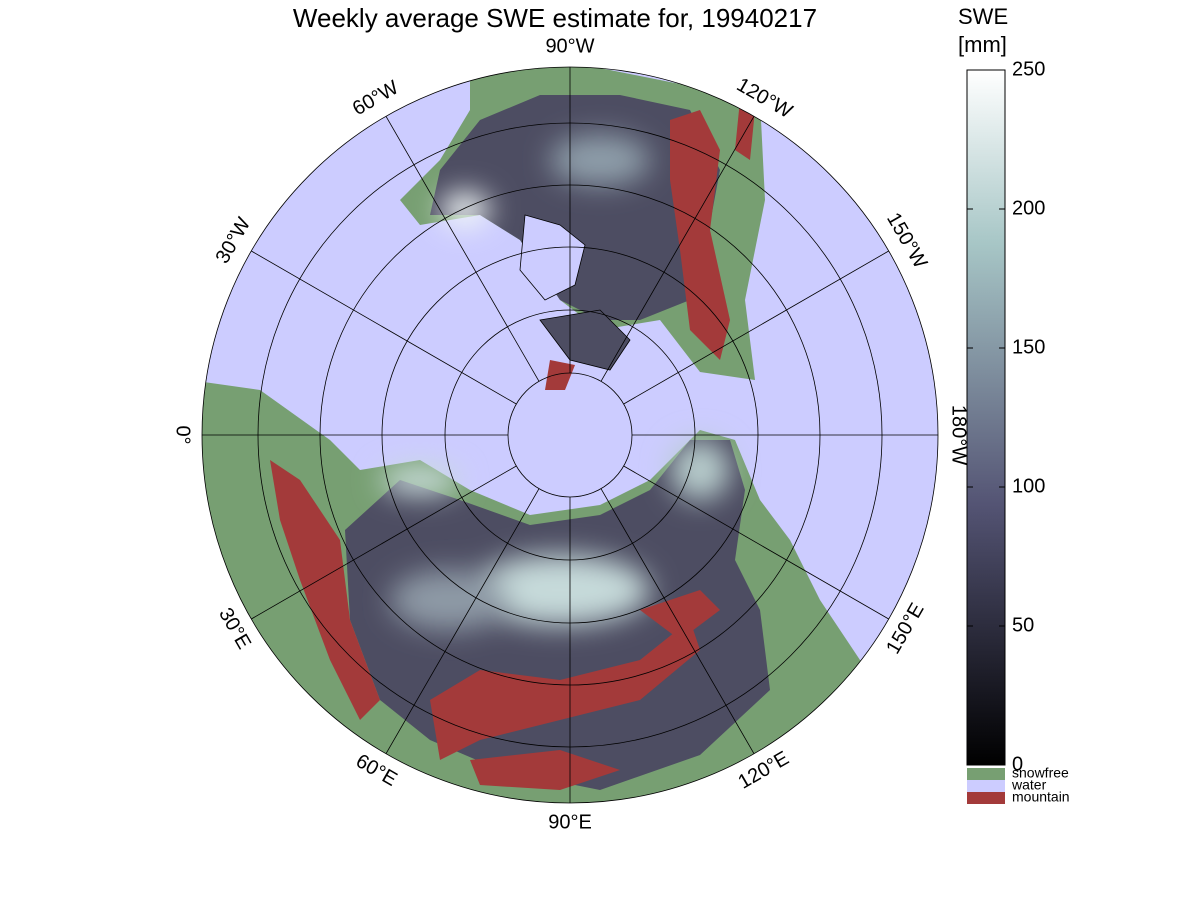  I want to click on colorbar-label: [mm], so click(982, 44).